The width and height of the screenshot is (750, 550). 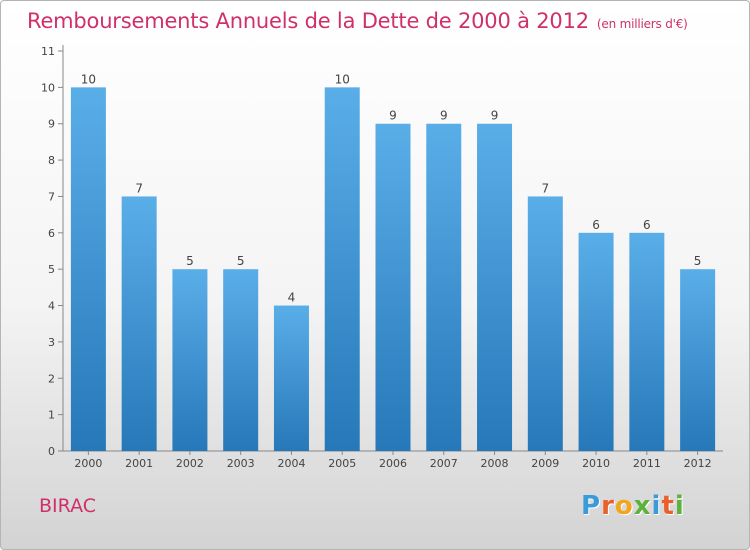 What do you see at coordinates (51, 124) in the screenshot?
I see `y-tick-label: 9` at bounding box center [51, 124].